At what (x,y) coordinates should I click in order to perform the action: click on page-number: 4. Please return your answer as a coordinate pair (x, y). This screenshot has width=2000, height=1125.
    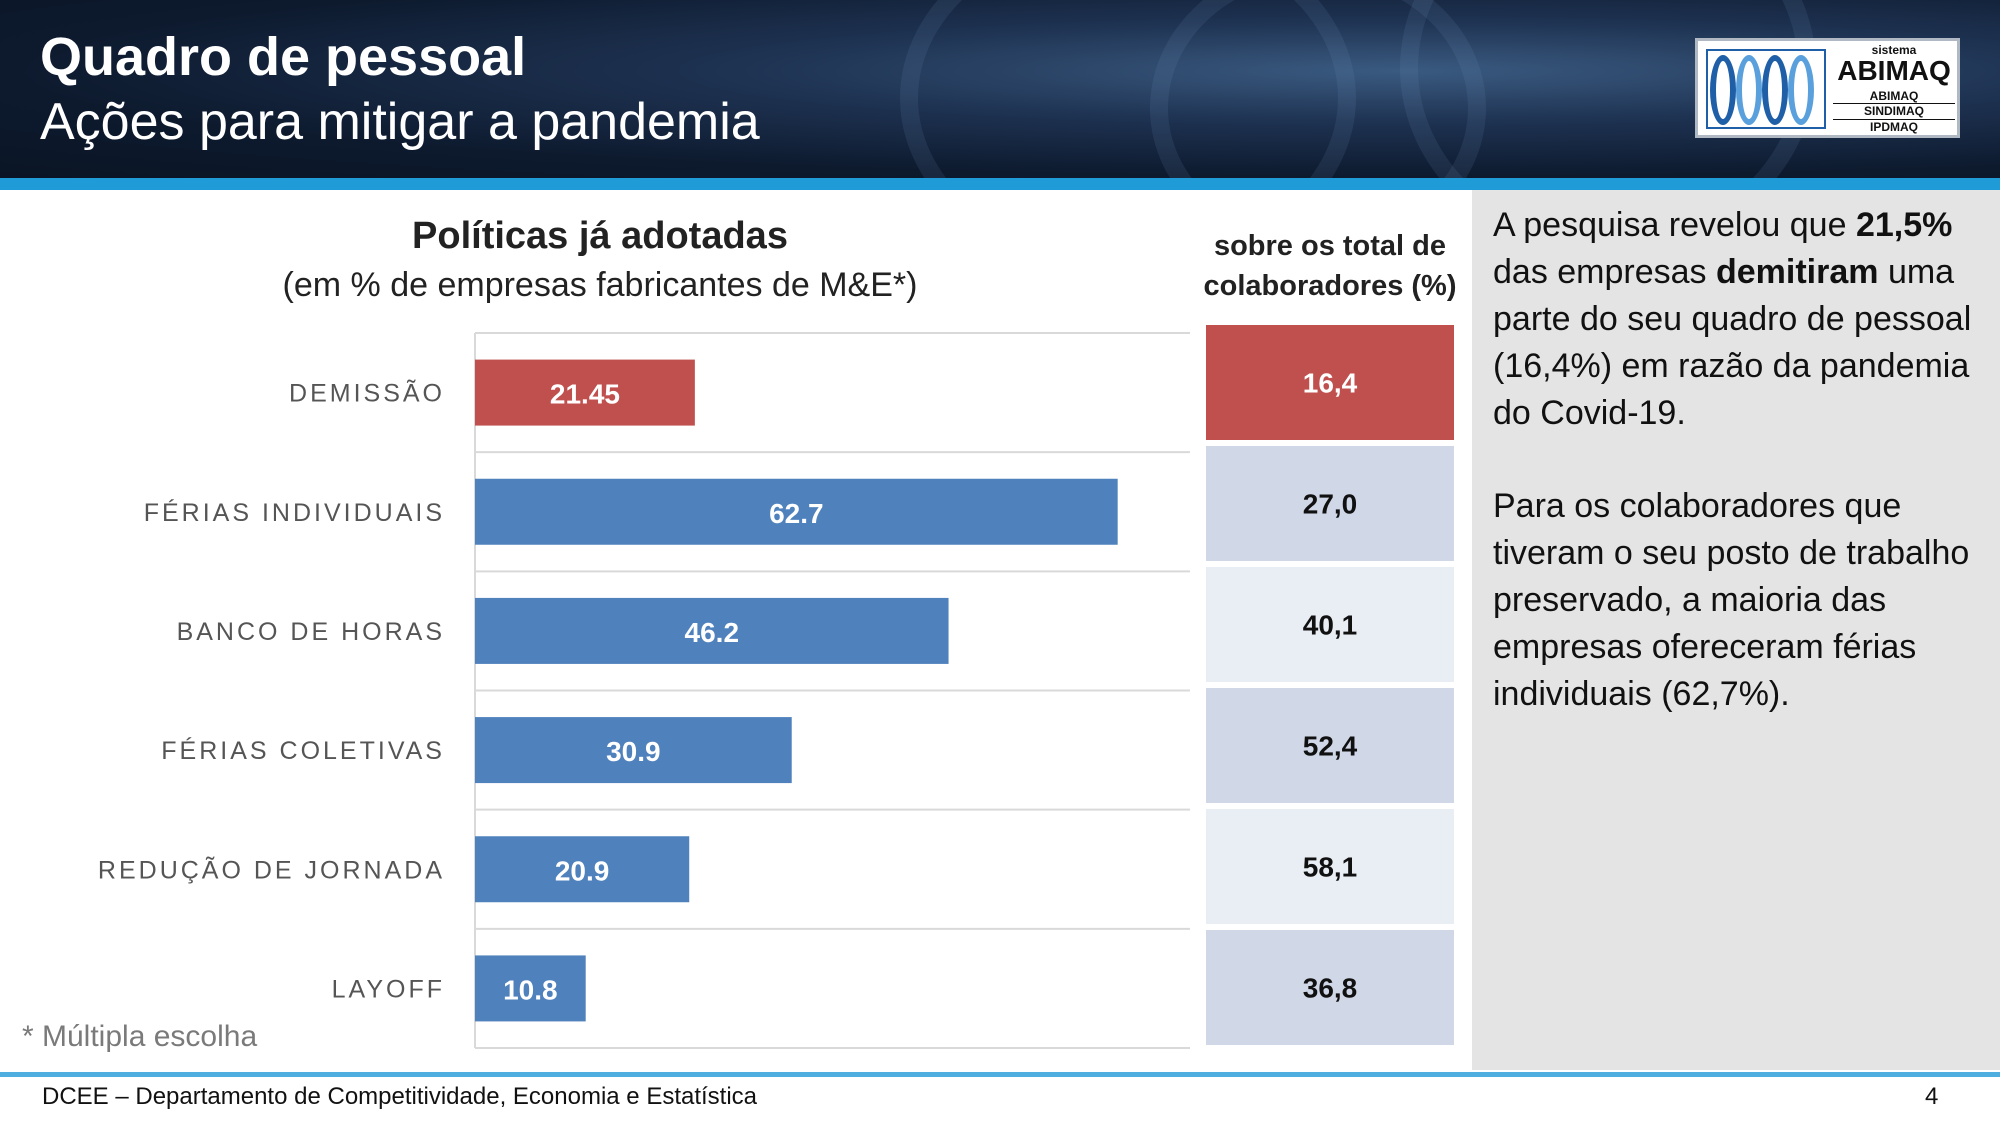
    Looking at the image, I should click on (1932, 1096).